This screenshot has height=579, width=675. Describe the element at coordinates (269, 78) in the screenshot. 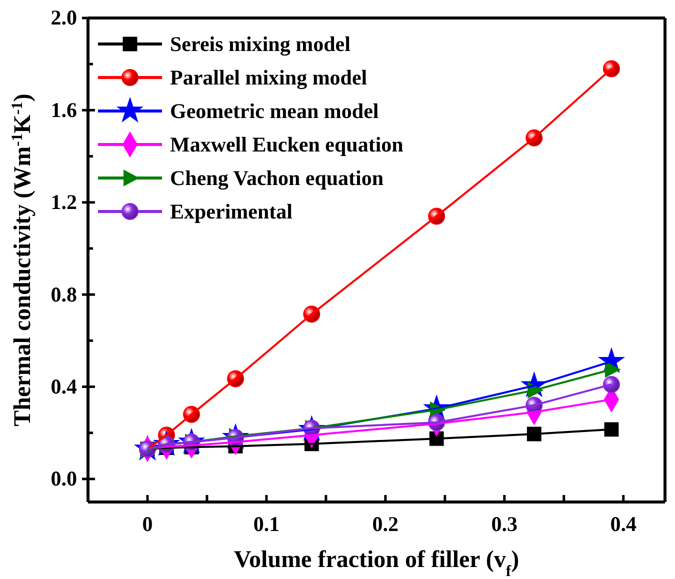

I see `legend-label: Parallel mixing model` at that location.